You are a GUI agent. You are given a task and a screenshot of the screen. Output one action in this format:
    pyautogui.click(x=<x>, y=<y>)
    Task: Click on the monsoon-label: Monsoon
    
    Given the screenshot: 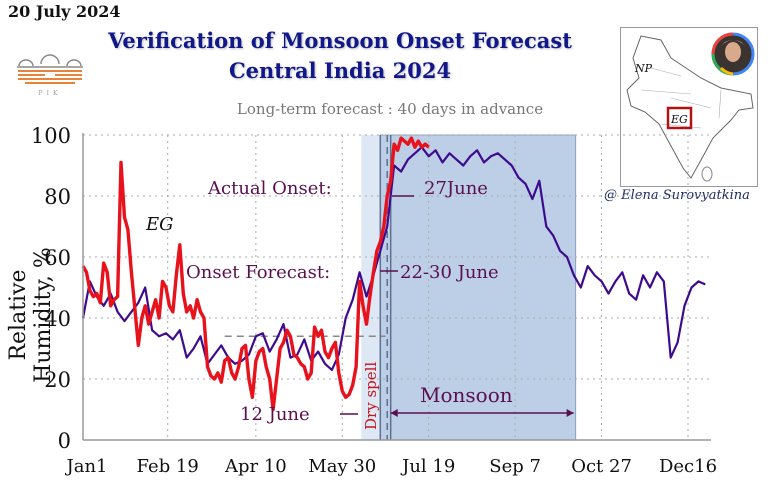 What is the action you would take?
    pyautogui.click(x=466, y=395)
    